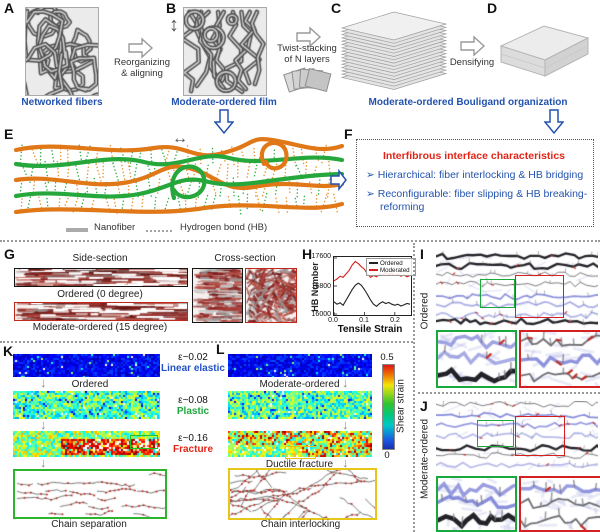  I want to click on panel-label-j: J, so click(424, 406).